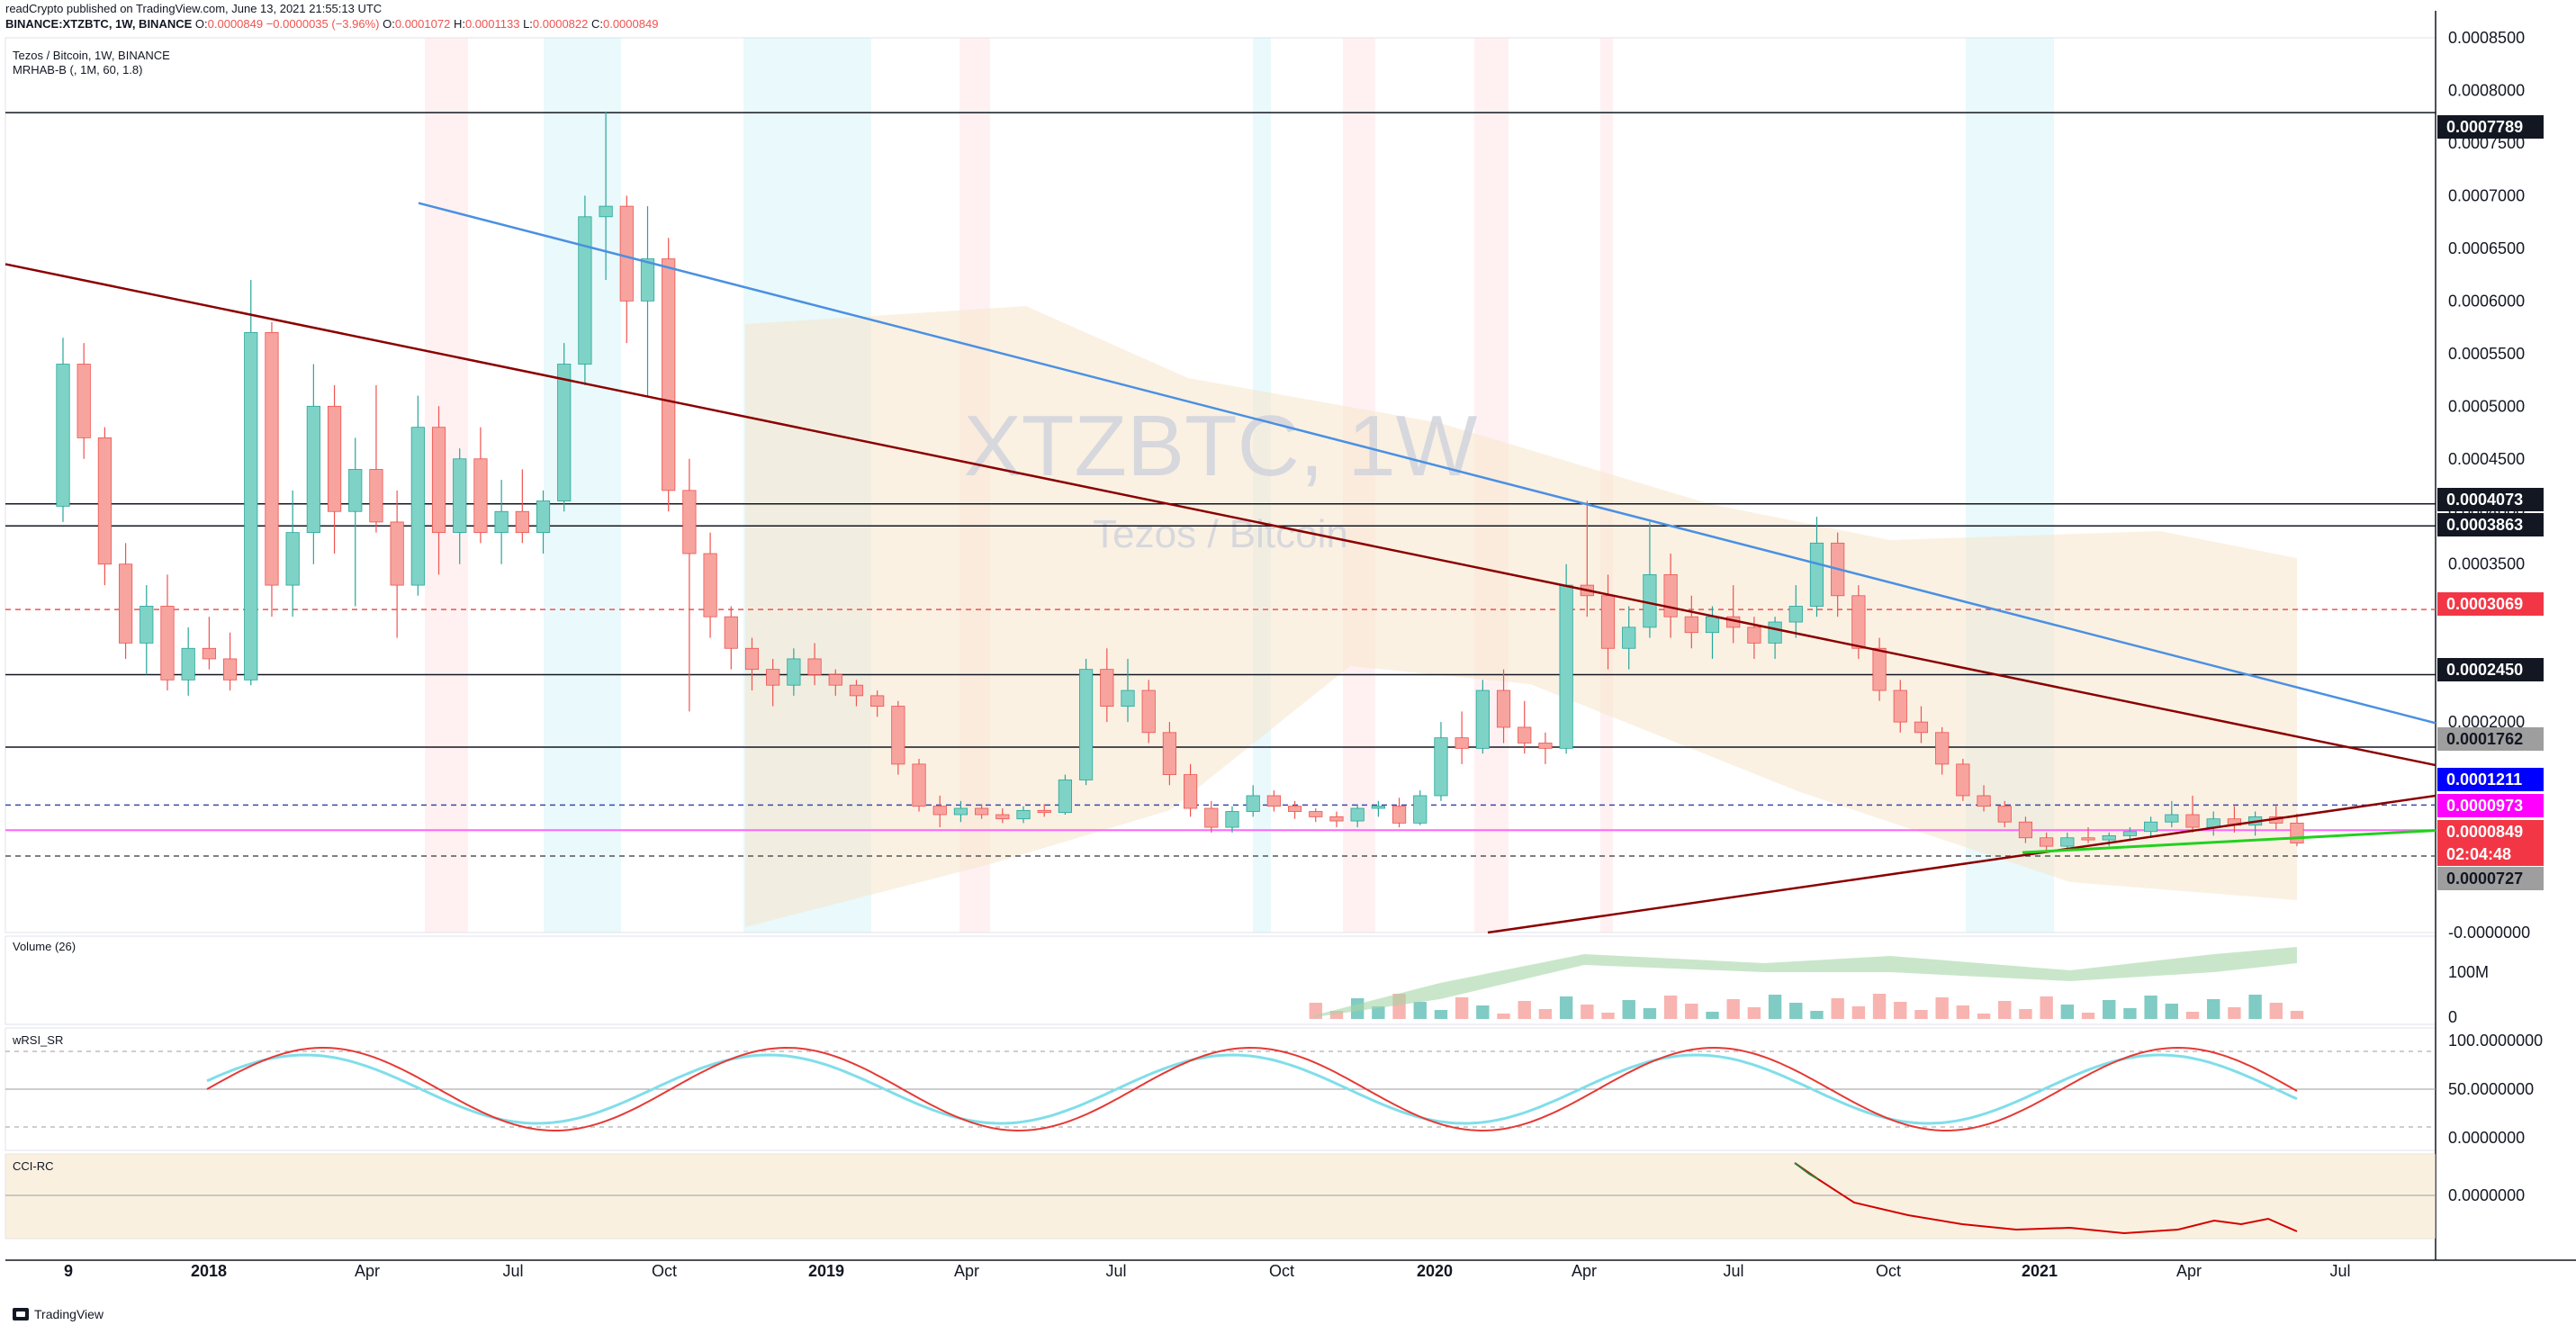  I want to click on time-tick-label: 2019, so click(826, 1271).